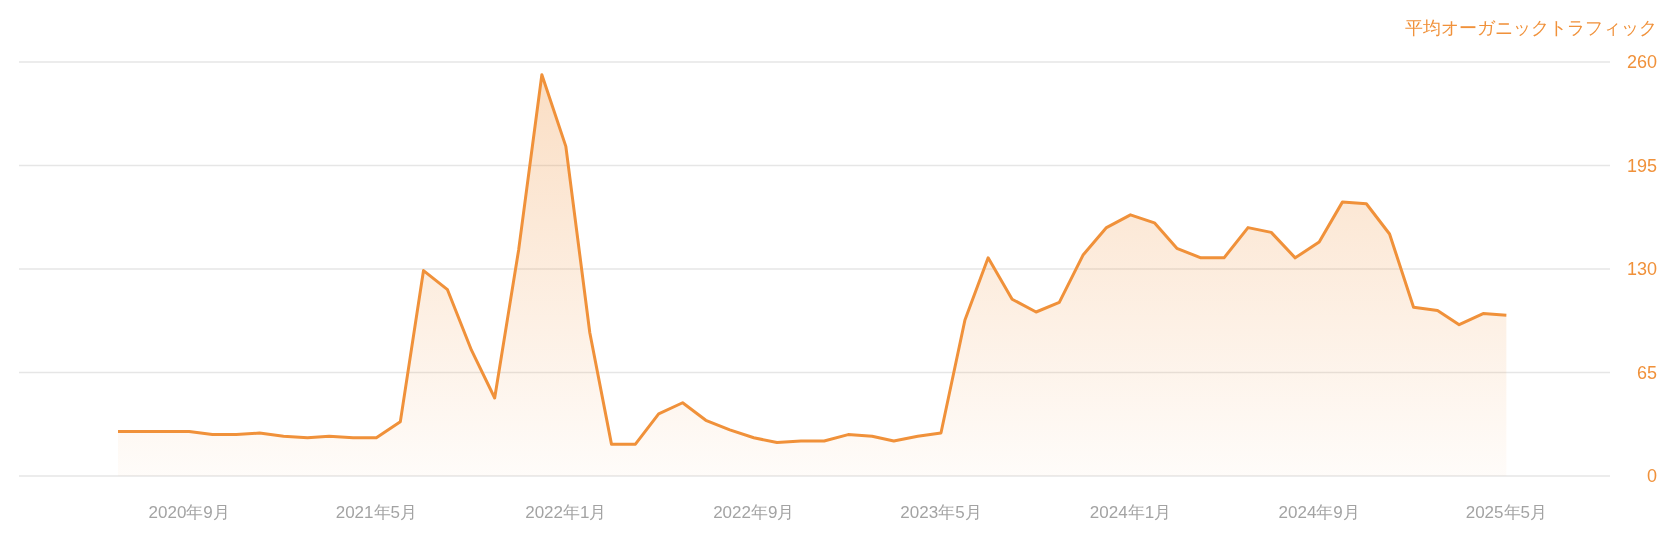 Image resolution: width=1678 pixels, height=542 pixels. Describe the element at coordinates (1641, 62) in the screenshot. I see `y-tick-label: 260` at that location.